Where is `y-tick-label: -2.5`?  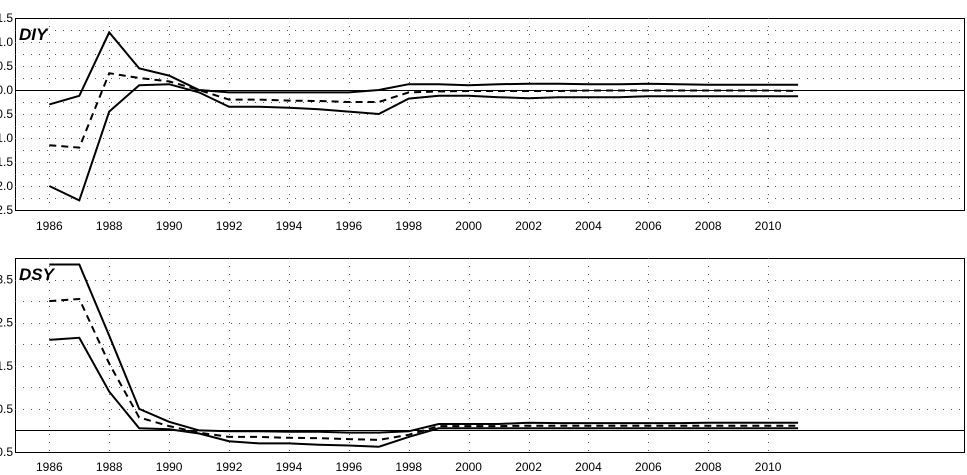 y-tick-label: -2.5 is located at coordinates (6, 210).